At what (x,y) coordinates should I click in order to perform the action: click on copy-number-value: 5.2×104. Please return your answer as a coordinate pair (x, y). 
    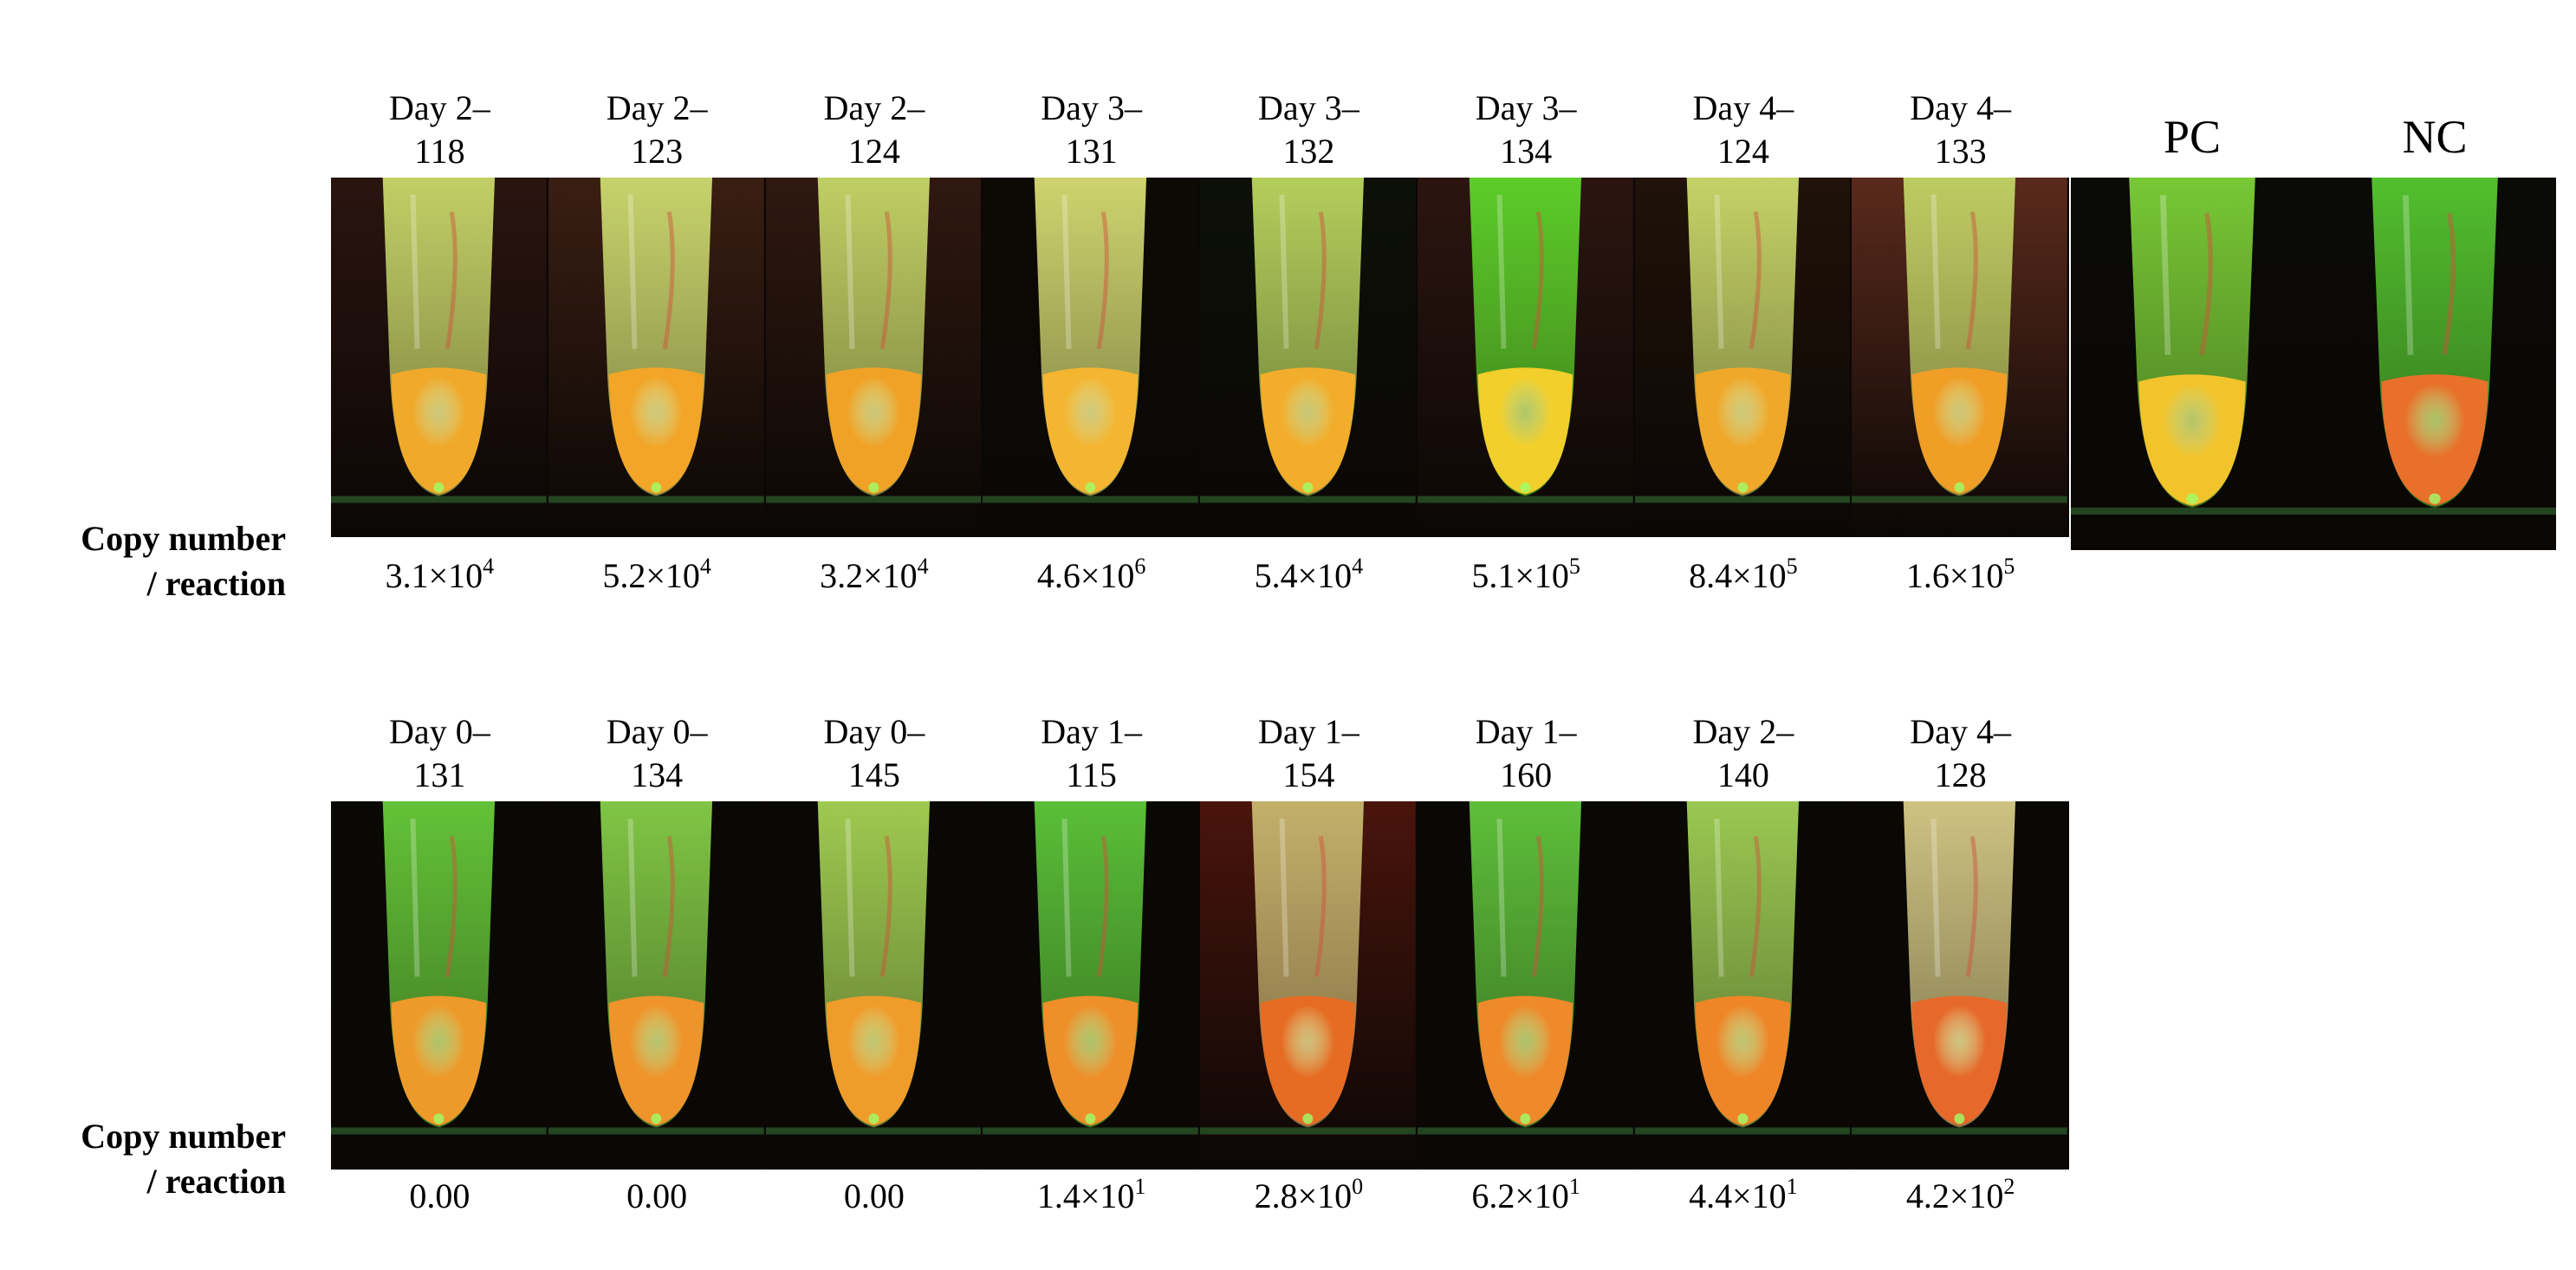
    Looking at the image, I should click on (657, 576).